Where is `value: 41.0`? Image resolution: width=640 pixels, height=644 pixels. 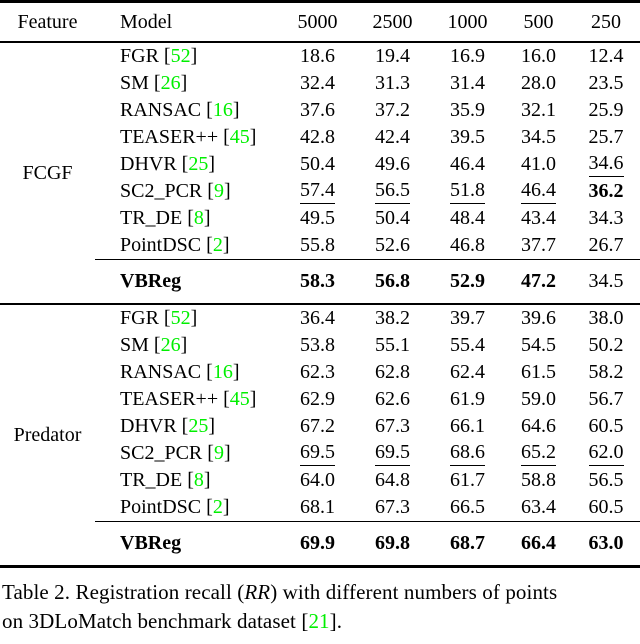
value: 41.0 is located at coordinates (538, 164).